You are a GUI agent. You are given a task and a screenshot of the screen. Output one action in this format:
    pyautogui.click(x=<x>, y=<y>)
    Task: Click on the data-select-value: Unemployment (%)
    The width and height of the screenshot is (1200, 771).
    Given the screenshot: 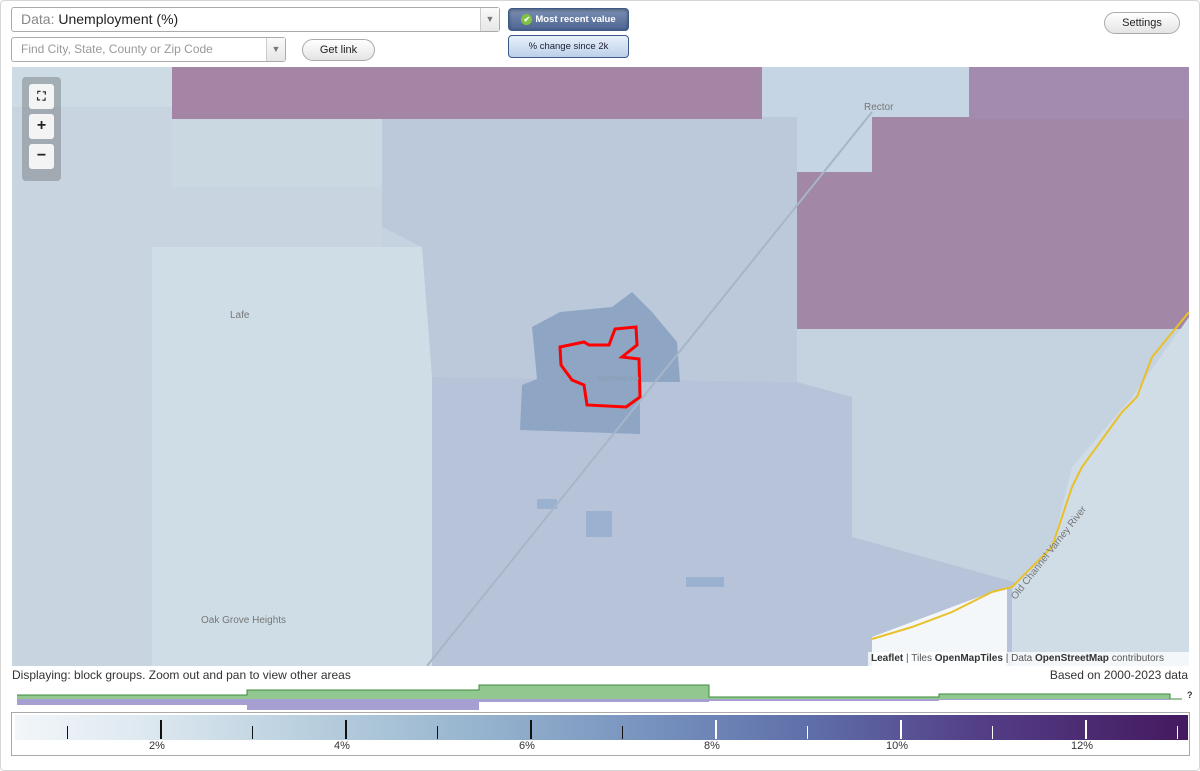 What is the action you would take?
    pyautogui.click(x=118, y=19)
    